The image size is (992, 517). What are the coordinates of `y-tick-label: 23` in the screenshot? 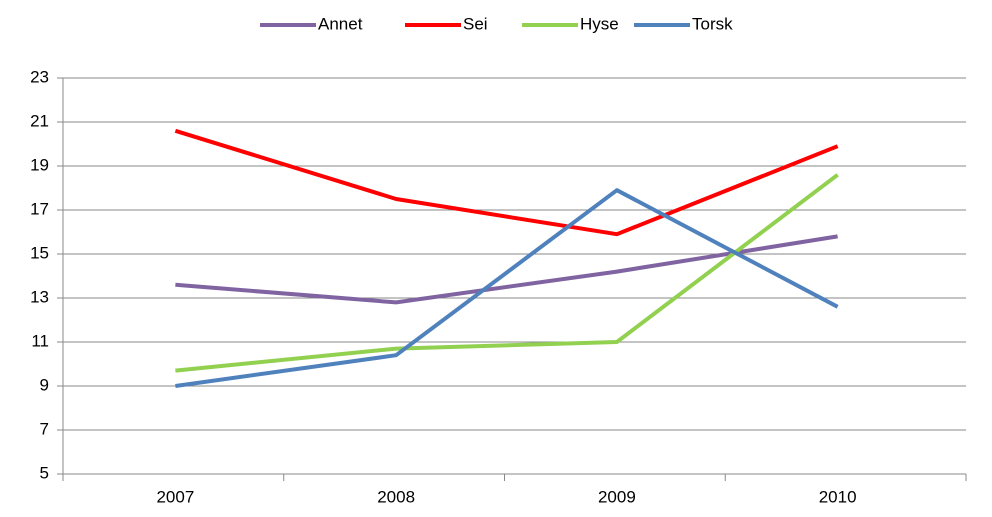 It's located at (39, 76).